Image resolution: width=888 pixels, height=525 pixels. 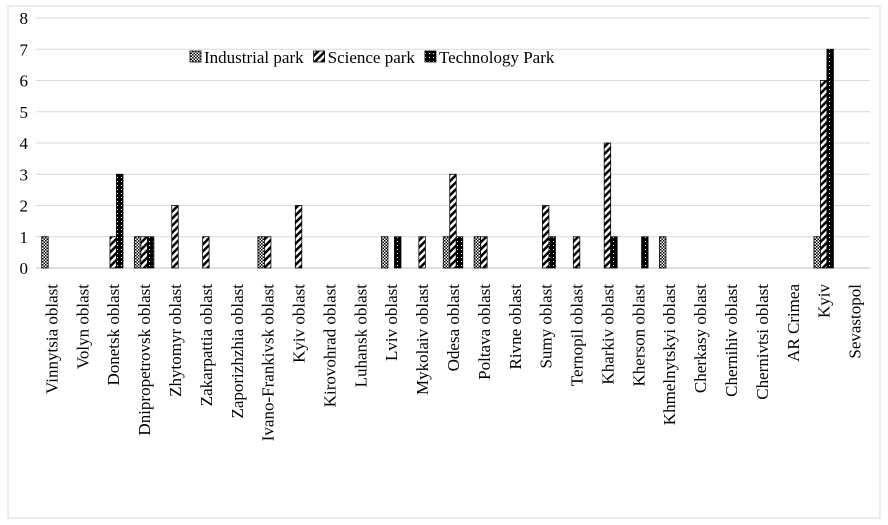 I want to click on x-tick-label: Kirovohrad oblast, so click(x=329, y=346).